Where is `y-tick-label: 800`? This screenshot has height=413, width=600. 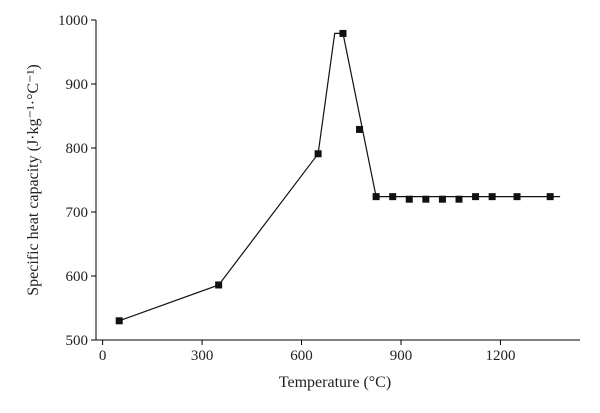 y-tick-label: 800 is located at coordinates (77, 149).